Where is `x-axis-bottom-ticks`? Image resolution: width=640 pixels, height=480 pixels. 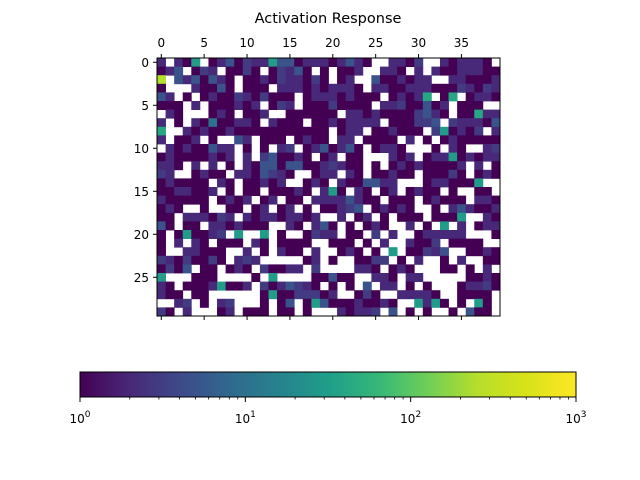
x-axis-bottom-ticks is located at coordinates (311, 318).